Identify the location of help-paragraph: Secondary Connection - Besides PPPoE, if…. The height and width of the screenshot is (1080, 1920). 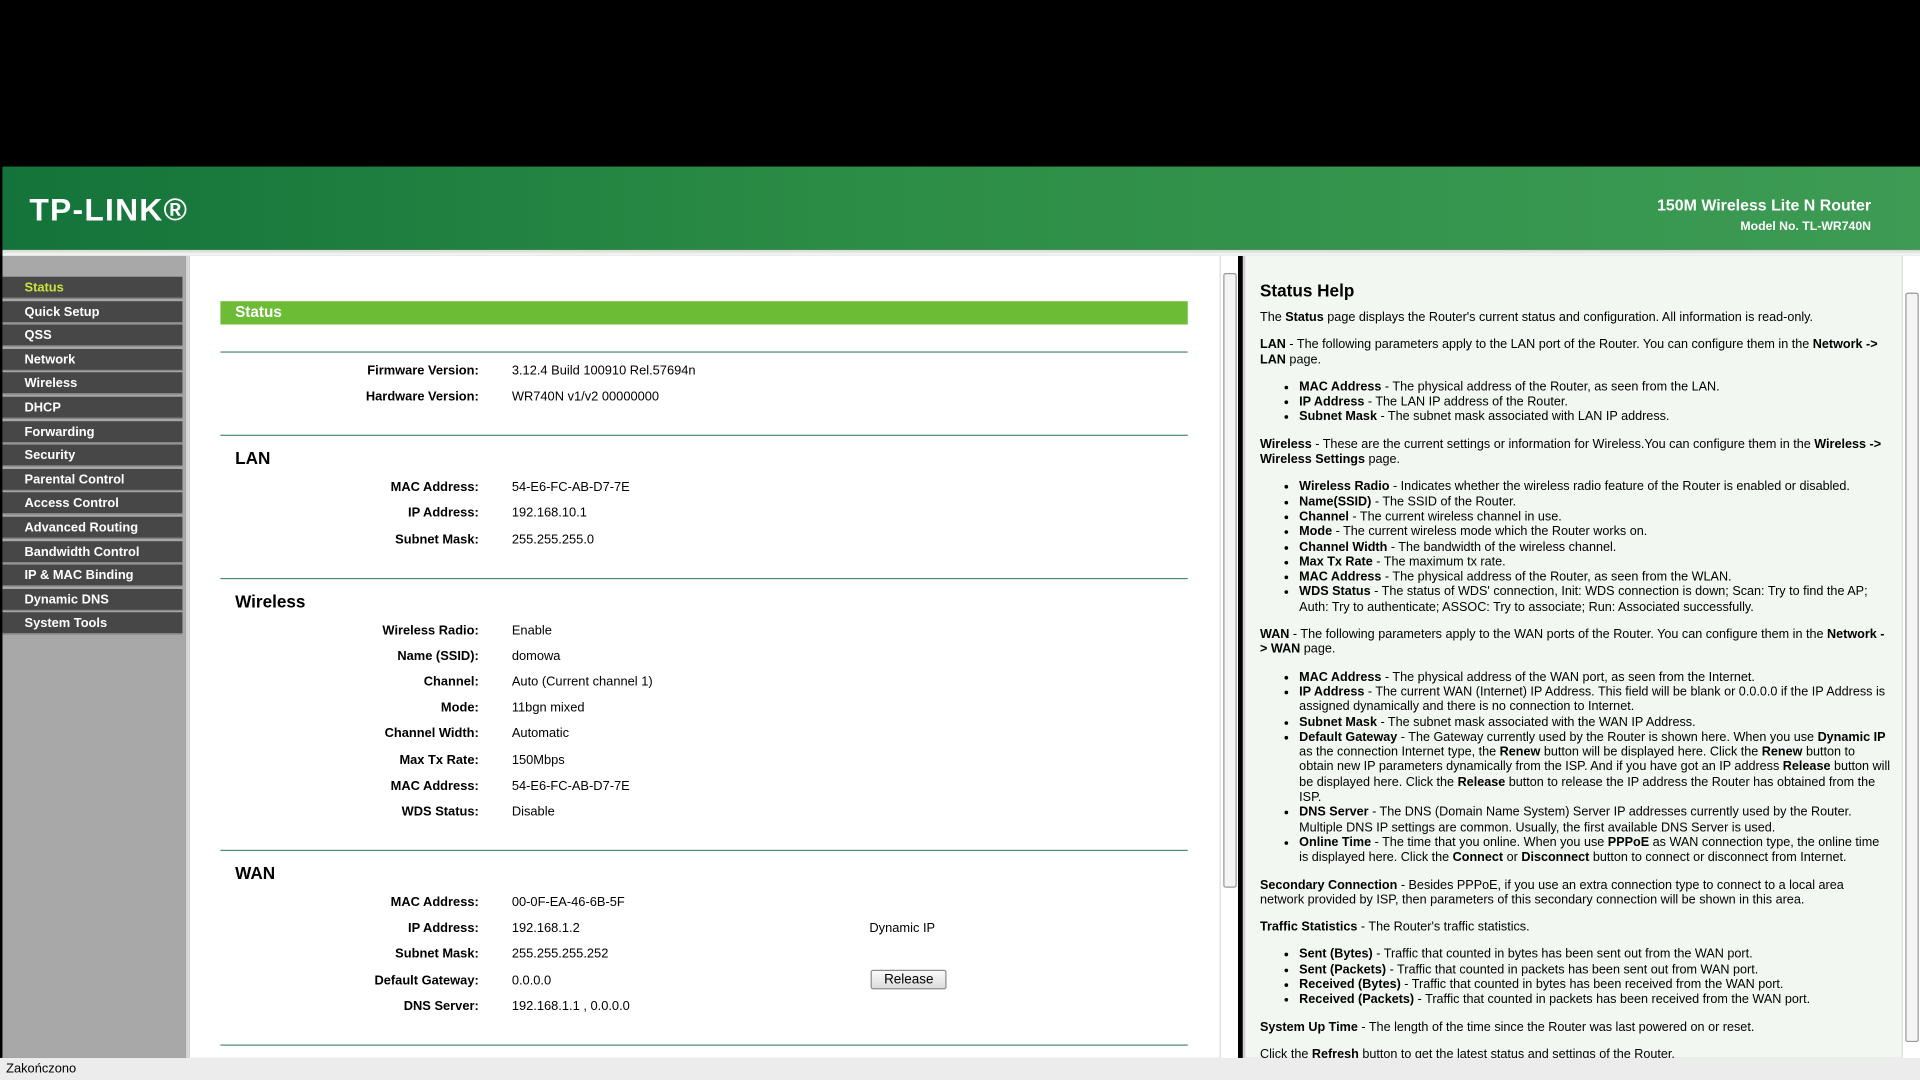
(1575, 894).